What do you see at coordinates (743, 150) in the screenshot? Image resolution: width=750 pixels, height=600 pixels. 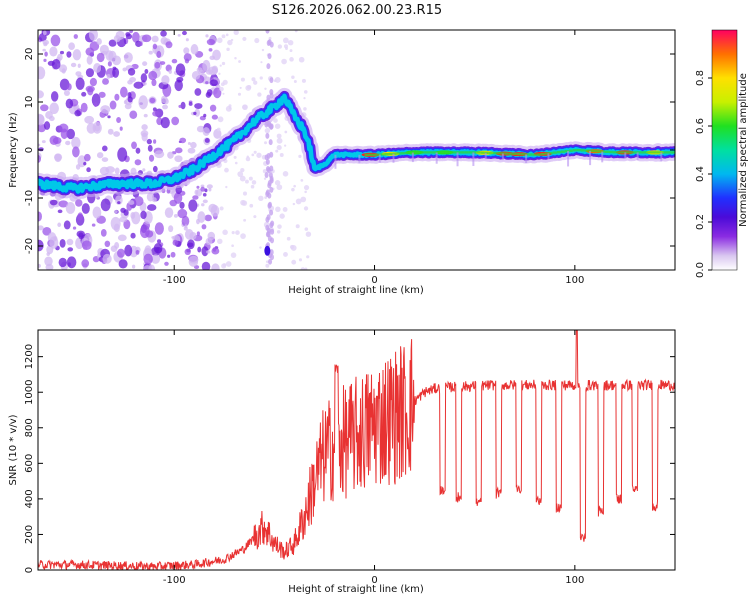 I see `colorbar-label: Normalized spectral amplitude` at bounding box center [743, 150].